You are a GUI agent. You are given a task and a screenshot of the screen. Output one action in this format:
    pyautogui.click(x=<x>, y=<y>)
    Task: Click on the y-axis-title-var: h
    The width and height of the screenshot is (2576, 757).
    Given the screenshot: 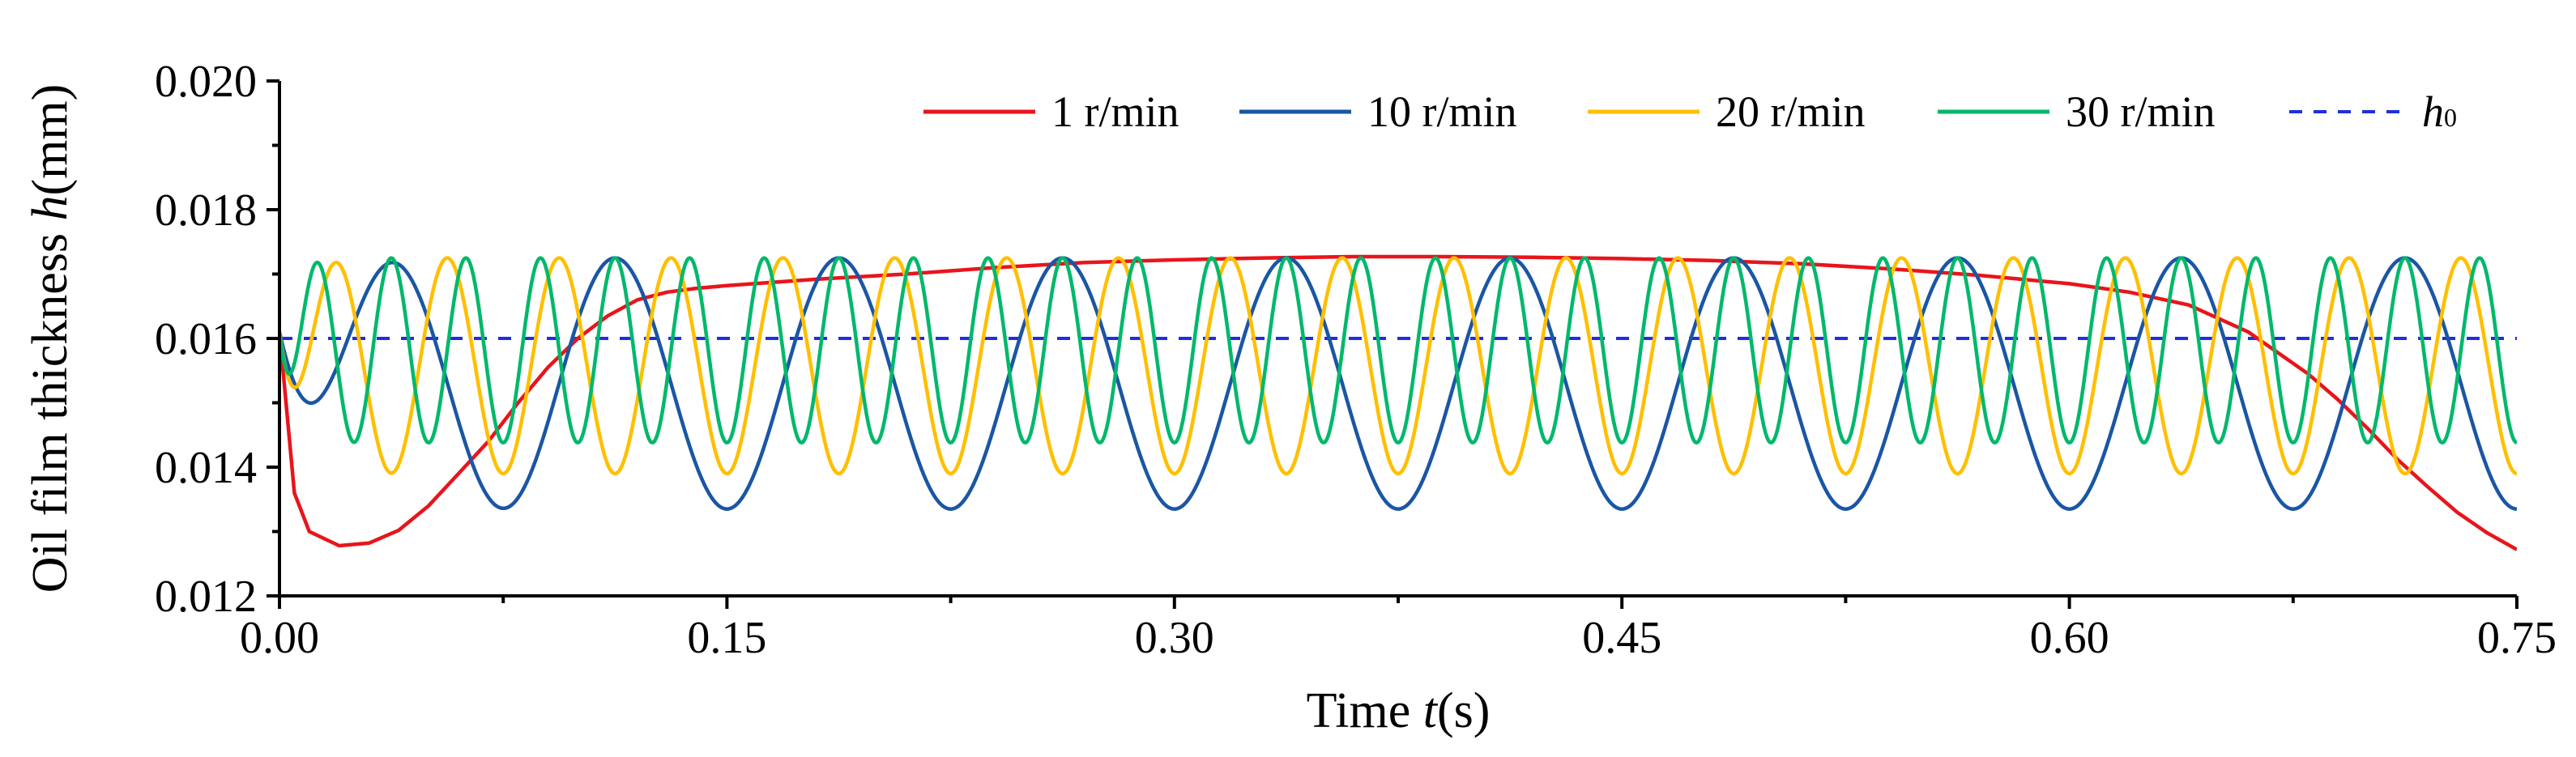 What is the action you would take?
    pyautogui.click(x=50, y=207)
    